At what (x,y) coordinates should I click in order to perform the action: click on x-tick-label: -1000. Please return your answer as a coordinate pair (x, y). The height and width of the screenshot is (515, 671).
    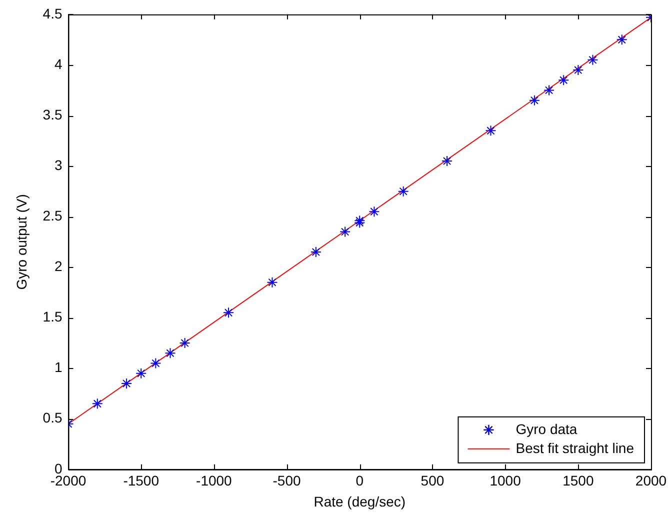
    Looking at the image, I should click on (214, 480).